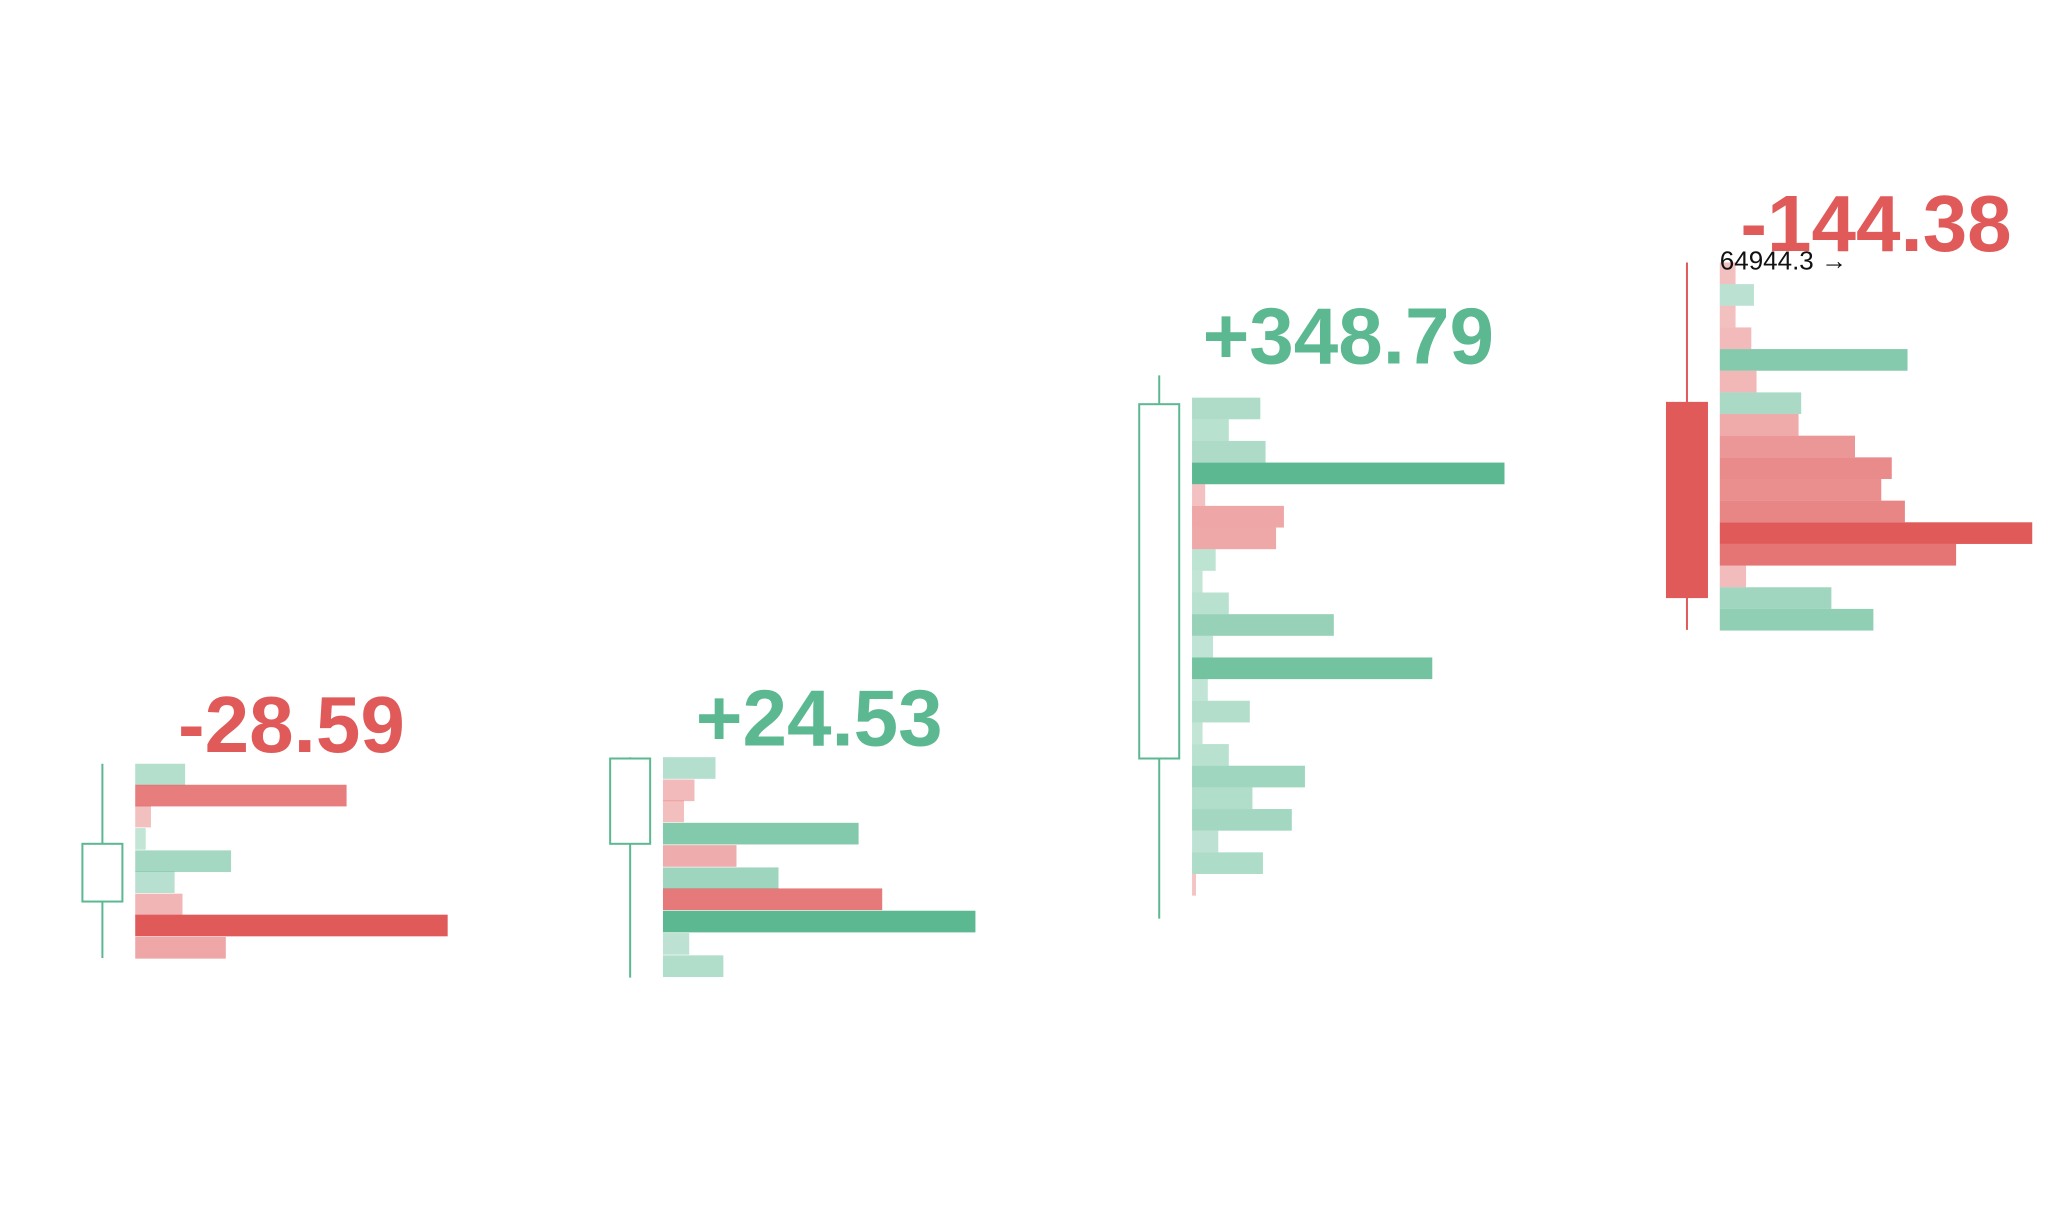  What do you see at coordinates (1783, 260) in the screenshot?
I see `price-marker: 64944.3 →` at bounding box center [1783, 260].